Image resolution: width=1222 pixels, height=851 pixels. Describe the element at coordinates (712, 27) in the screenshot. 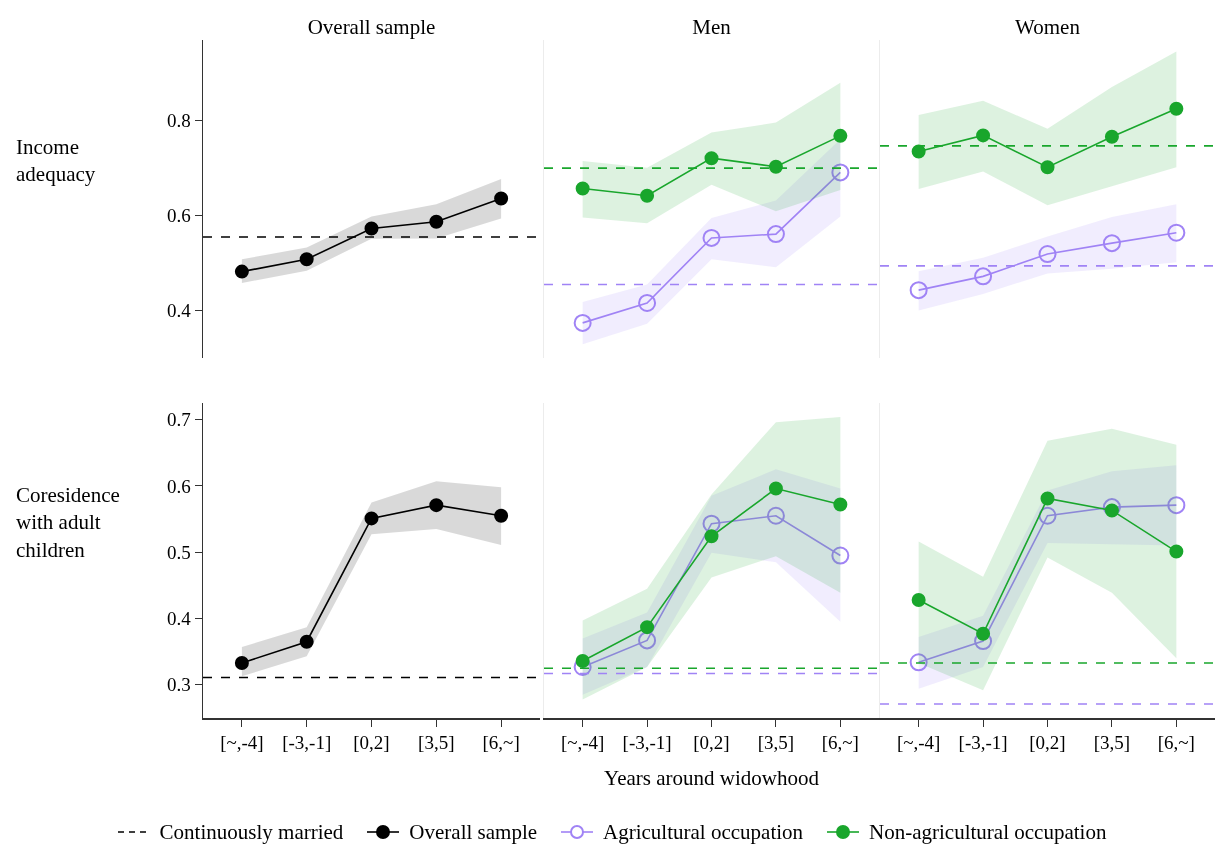

I see `chart-title: Men` at that location.